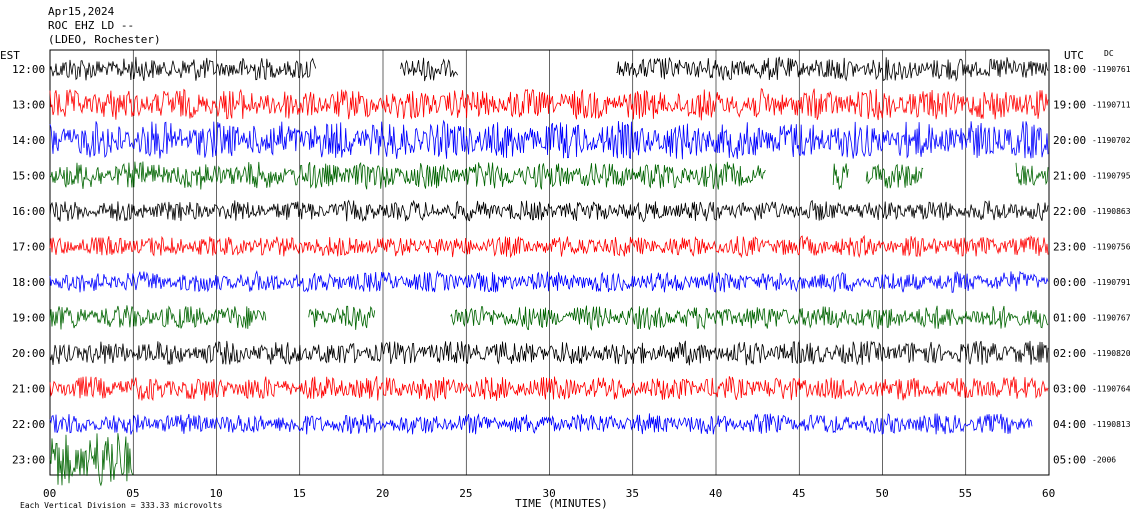 Image resolution: width=1130 pixels, height=519 pixels. What do you see at coordinates (1111, 69) in the screenshot?
I see `dc-offset-label: -1190761` at bounding box center [1111, 69].